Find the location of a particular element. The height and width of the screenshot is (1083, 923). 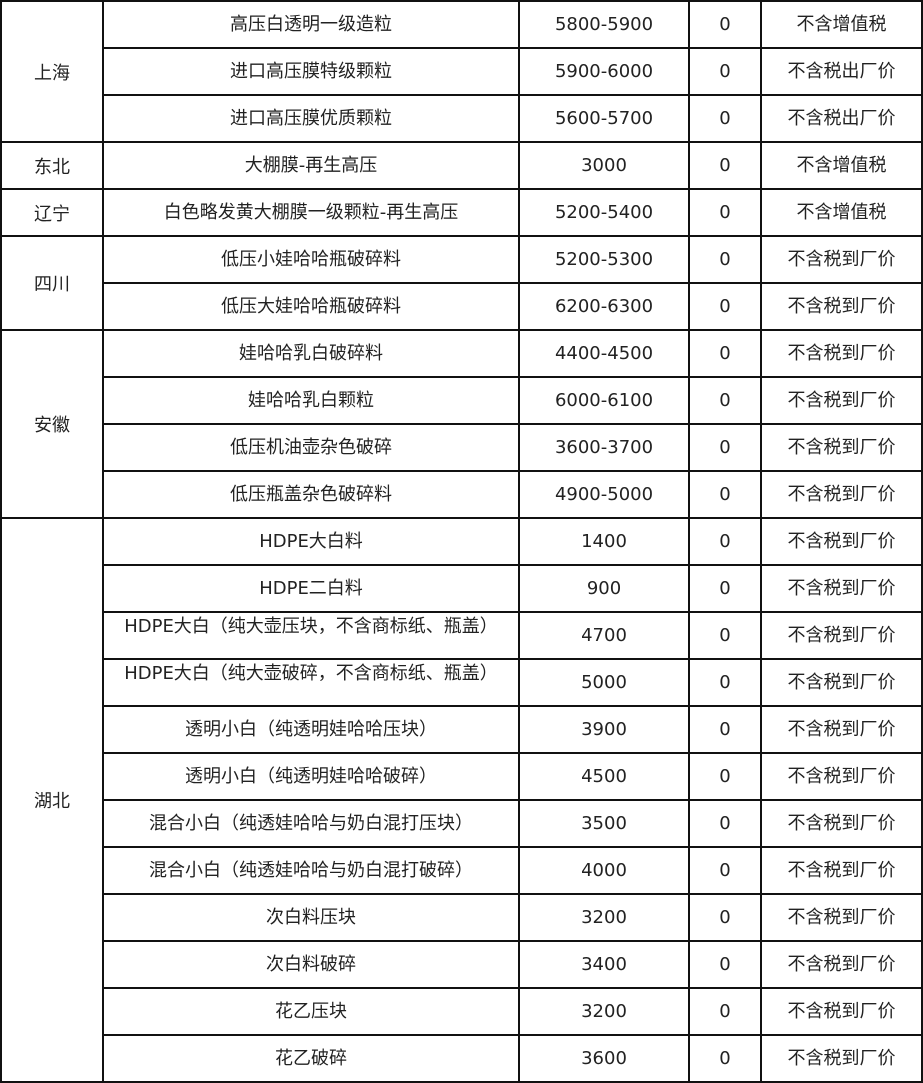

product-name: 低压机油壶杂色破碎 is located at coordinates (311, 447).